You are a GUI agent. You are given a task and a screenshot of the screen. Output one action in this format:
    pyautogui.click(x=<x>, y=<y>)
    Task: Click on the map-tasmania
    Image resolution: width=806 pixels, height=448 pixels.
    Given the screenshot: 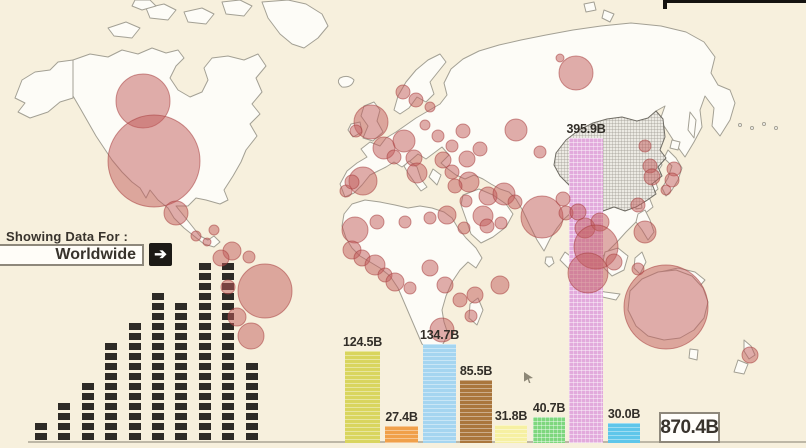 What is the action you would take?
    pyautogui.click(x=693, y=354)
    